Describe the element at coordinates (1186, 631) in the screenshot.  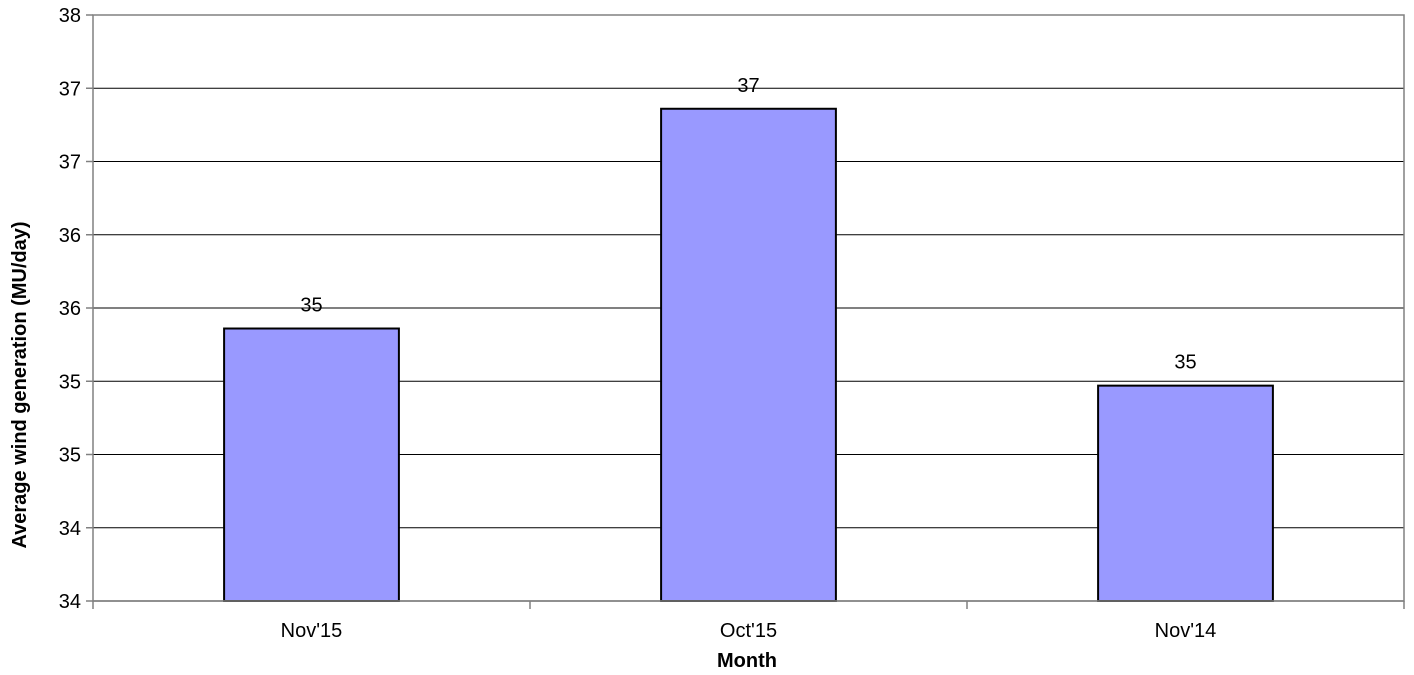
I see `x-tick-label: Nov'14` at that location.